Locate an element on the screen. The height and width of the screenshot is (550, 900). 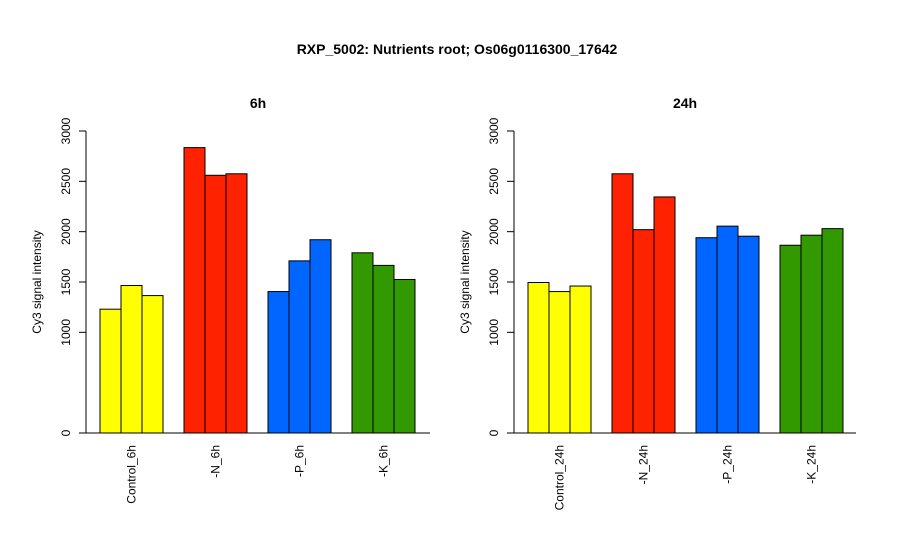
x-tick-label: Control_24h is located at coordinates (560, 477).